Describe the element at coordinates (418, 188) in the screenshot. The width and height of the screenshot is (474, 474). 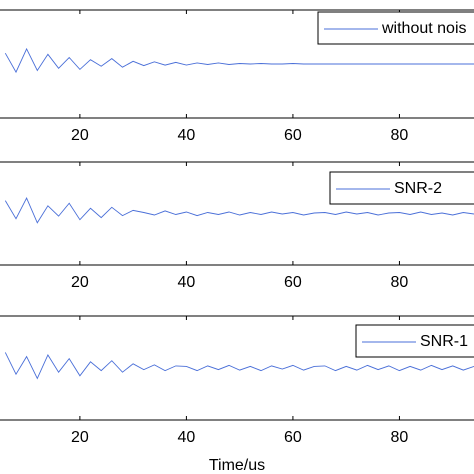
I see `legend-label: SNR-2` at that location.